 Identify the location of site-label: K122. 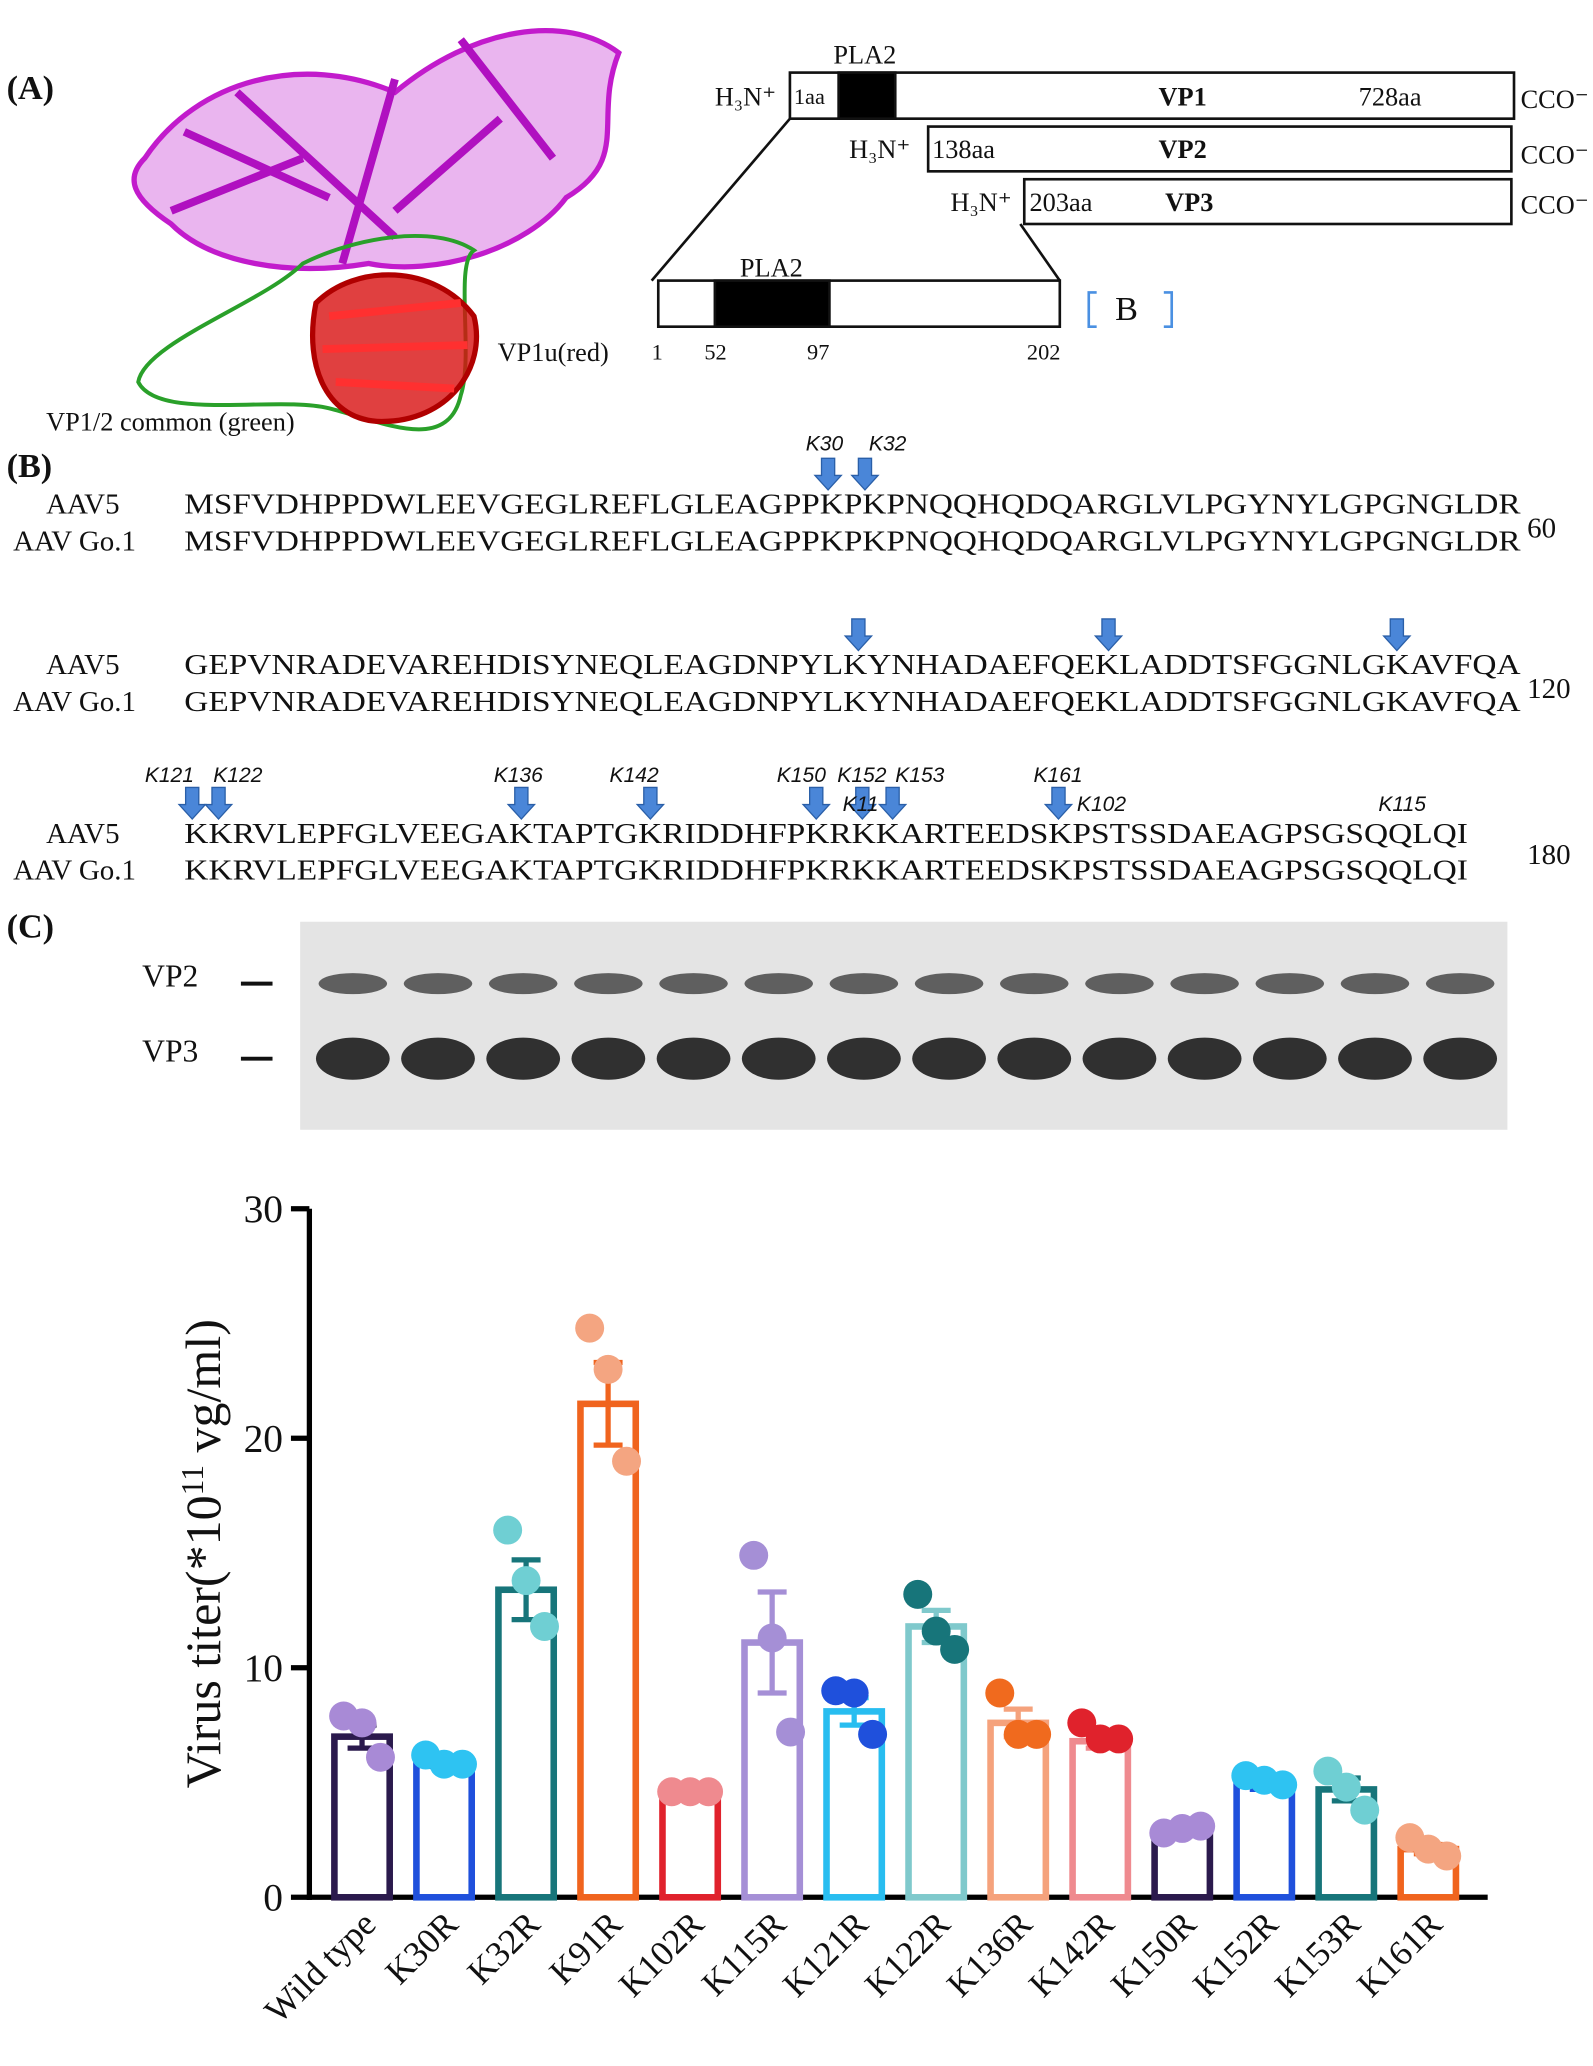
(237, 775).